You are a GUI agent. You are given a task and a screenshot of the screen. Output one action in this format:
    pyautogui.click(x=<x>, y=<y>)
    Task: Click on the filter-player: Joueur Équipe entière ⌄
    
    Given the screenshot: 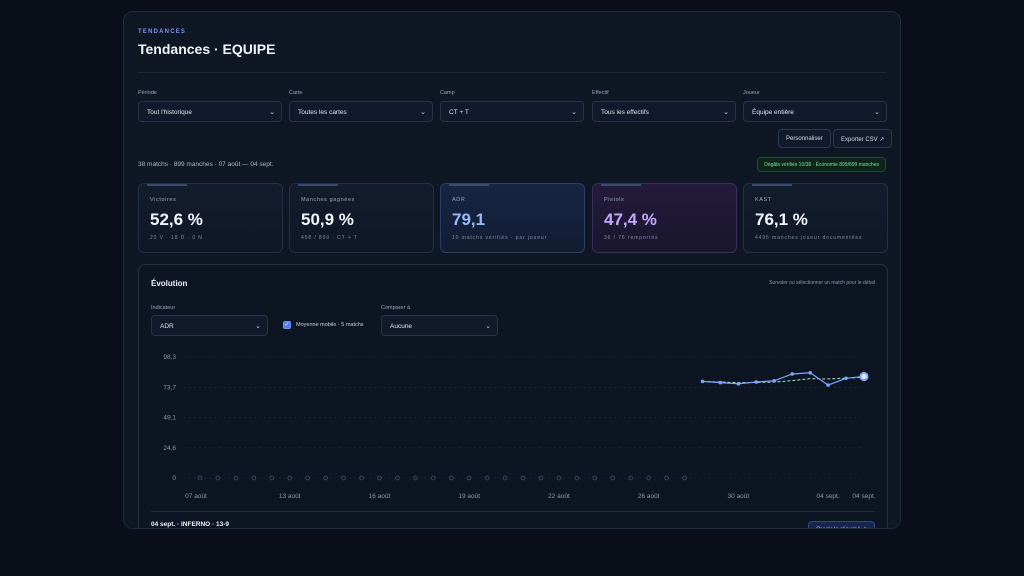 What is the action you would take?
    pyautogui.click(x=815, y=106)
    